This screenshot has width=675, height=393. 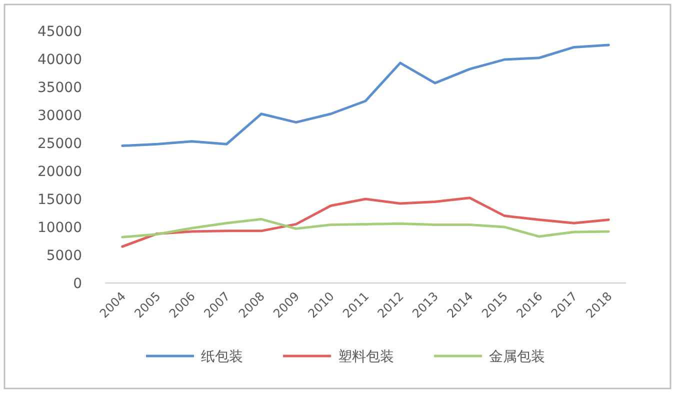 I want to click on y-tick-label: 40000, so click(x=59, y=60).